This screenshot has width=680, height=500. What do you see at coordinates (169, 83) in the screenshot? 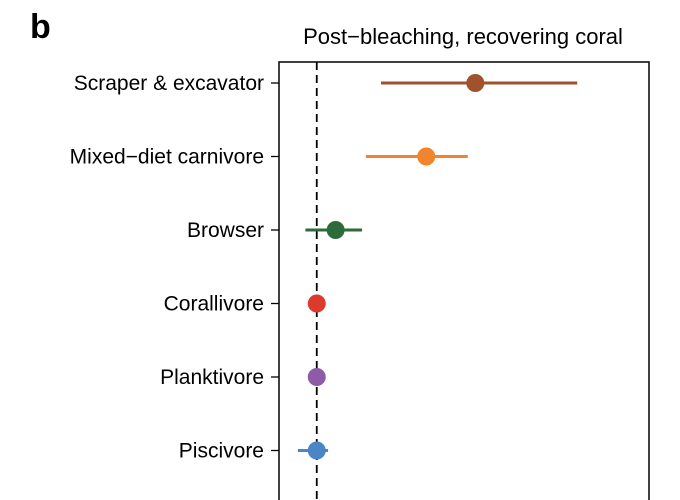
I see `y-tick-label: Scraper & excavator` at bounding box center [169, 83].